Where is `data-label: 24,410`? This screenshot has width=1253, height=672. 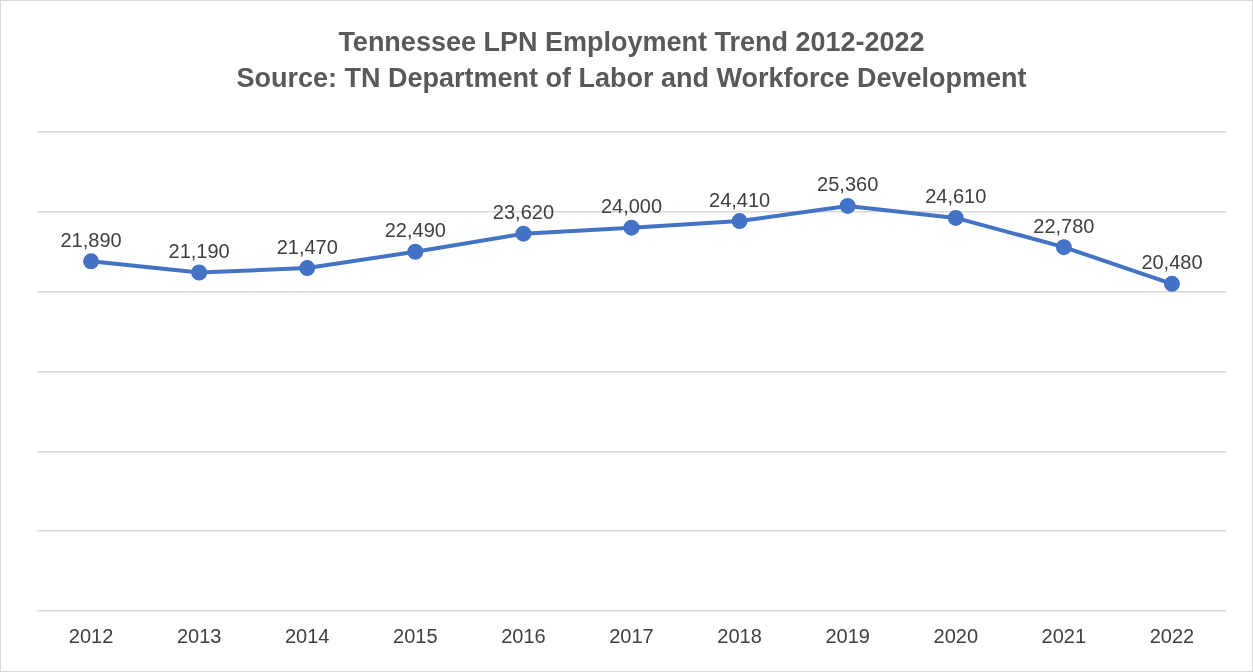 data-label: 24,410 is located at coordinates (740, 199).